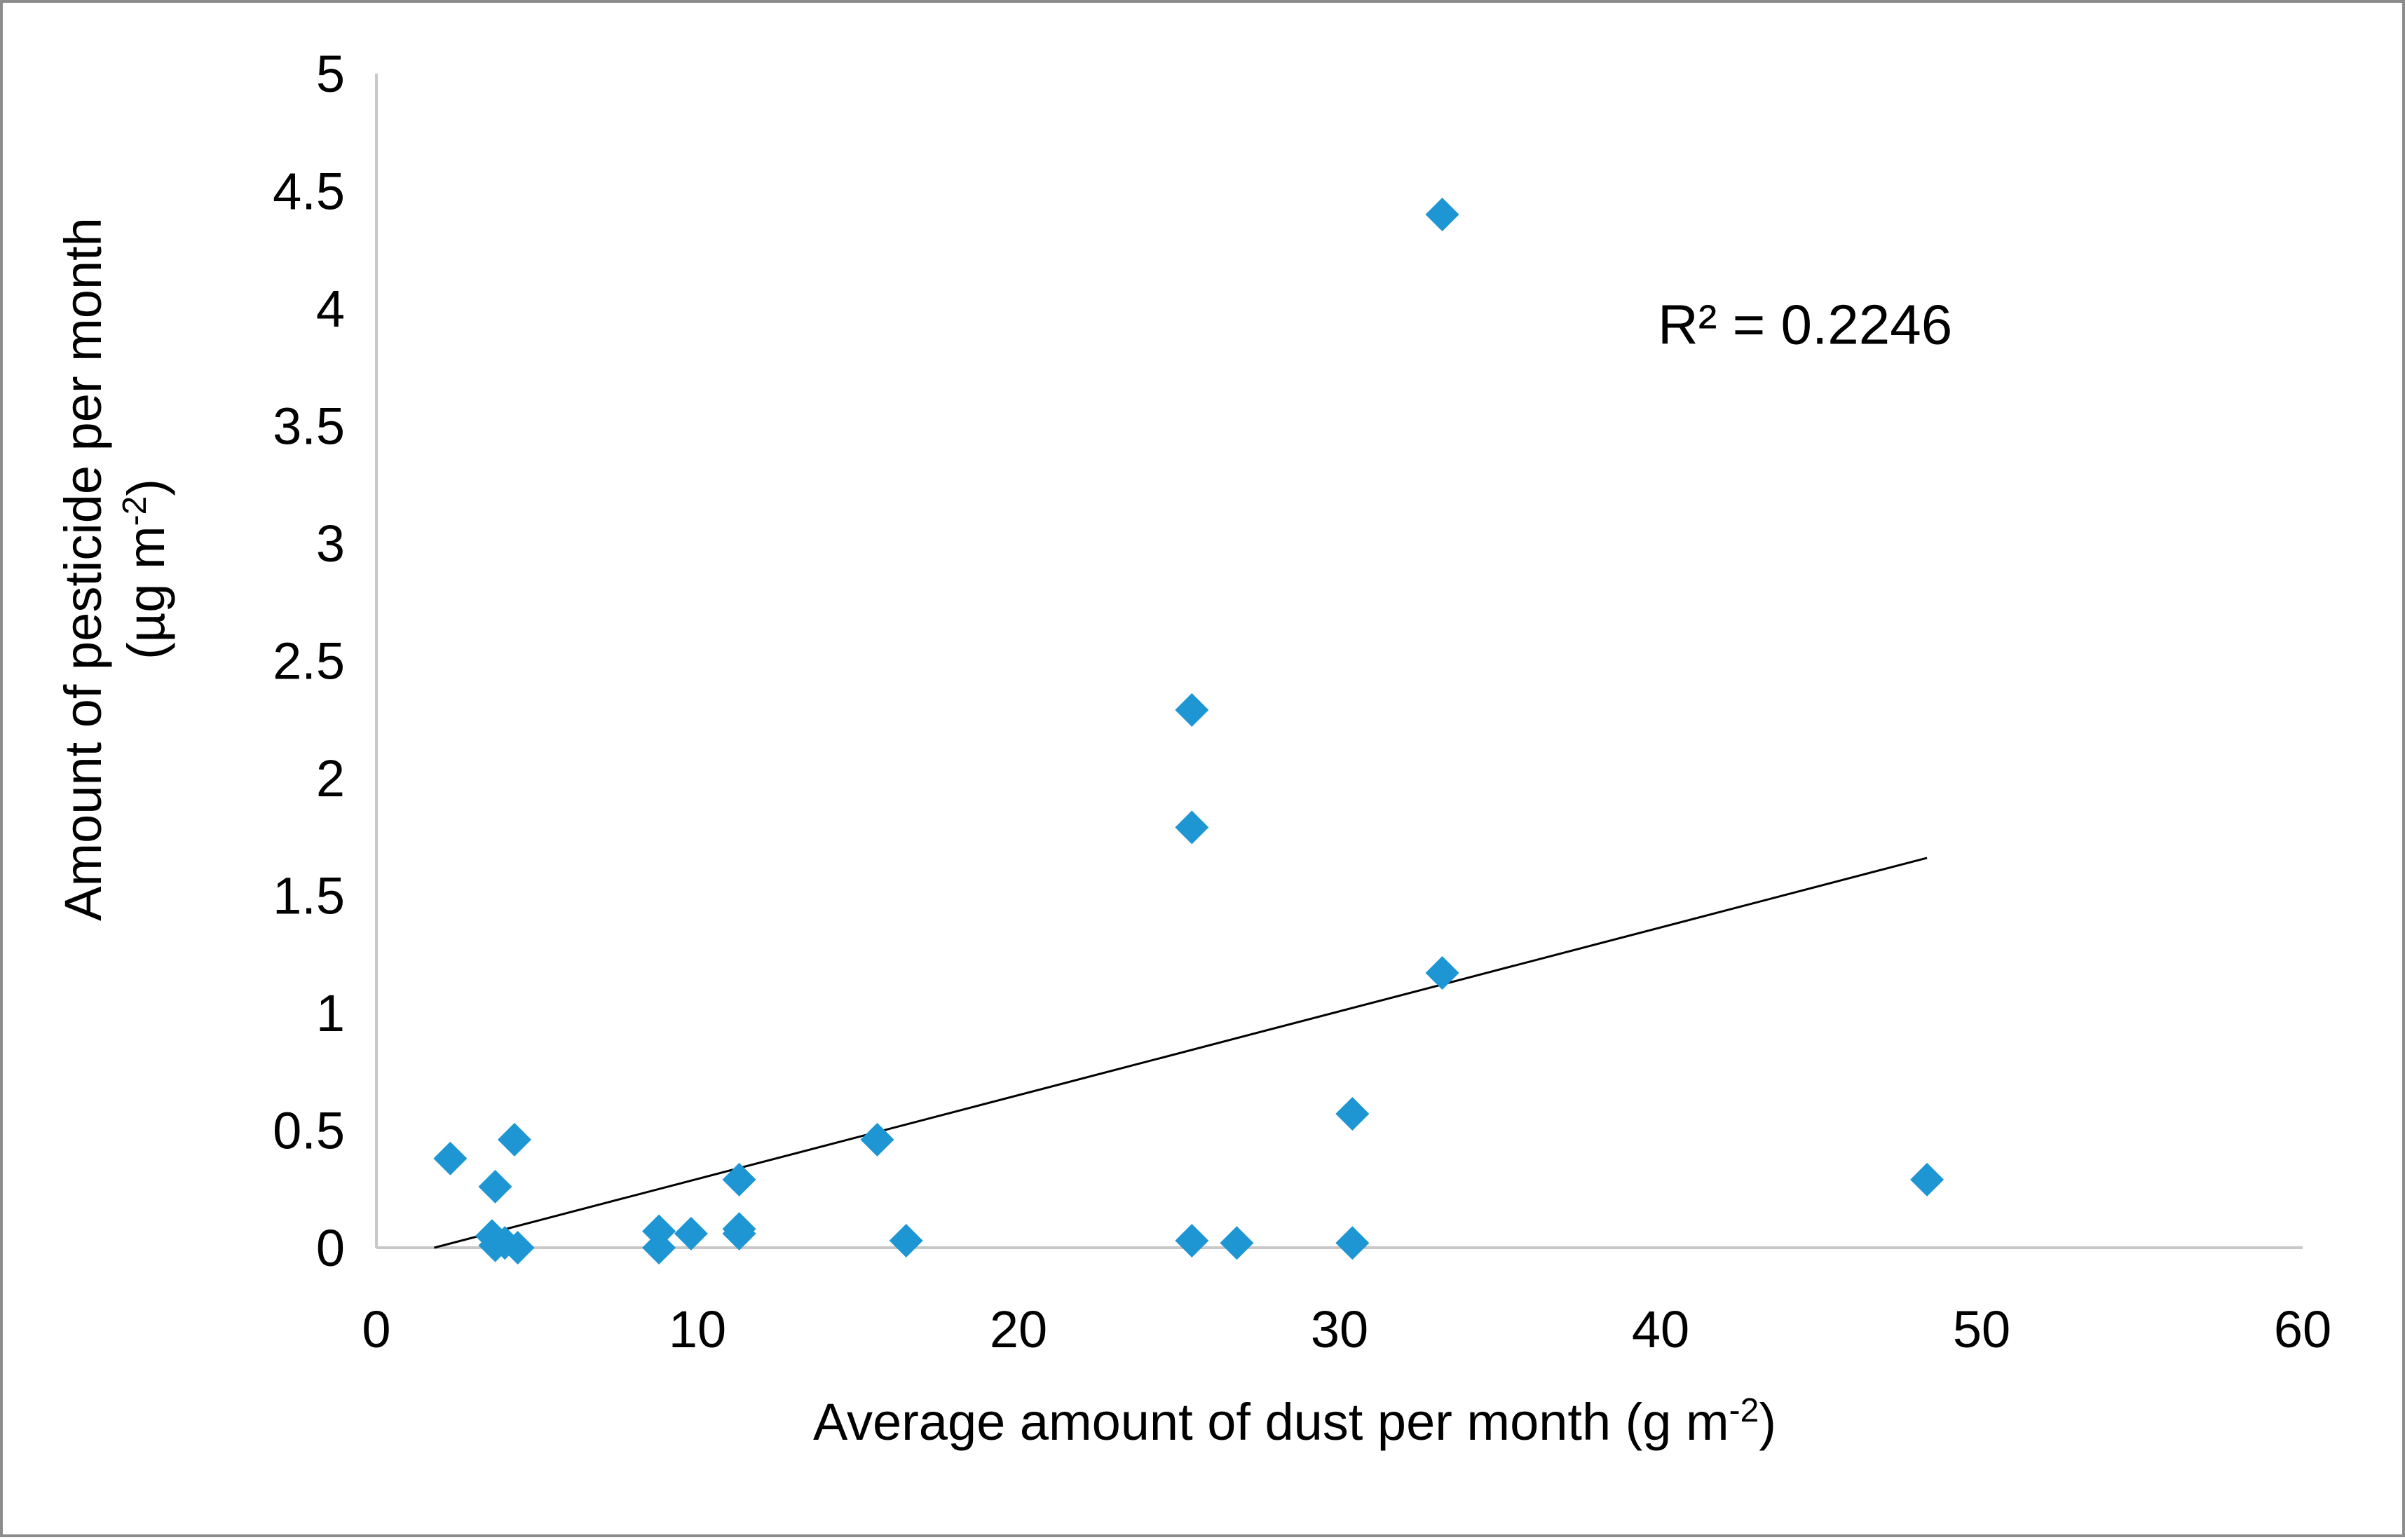  I want to click on y-axis-title-line2: (µg m-2), so click(146, 569).